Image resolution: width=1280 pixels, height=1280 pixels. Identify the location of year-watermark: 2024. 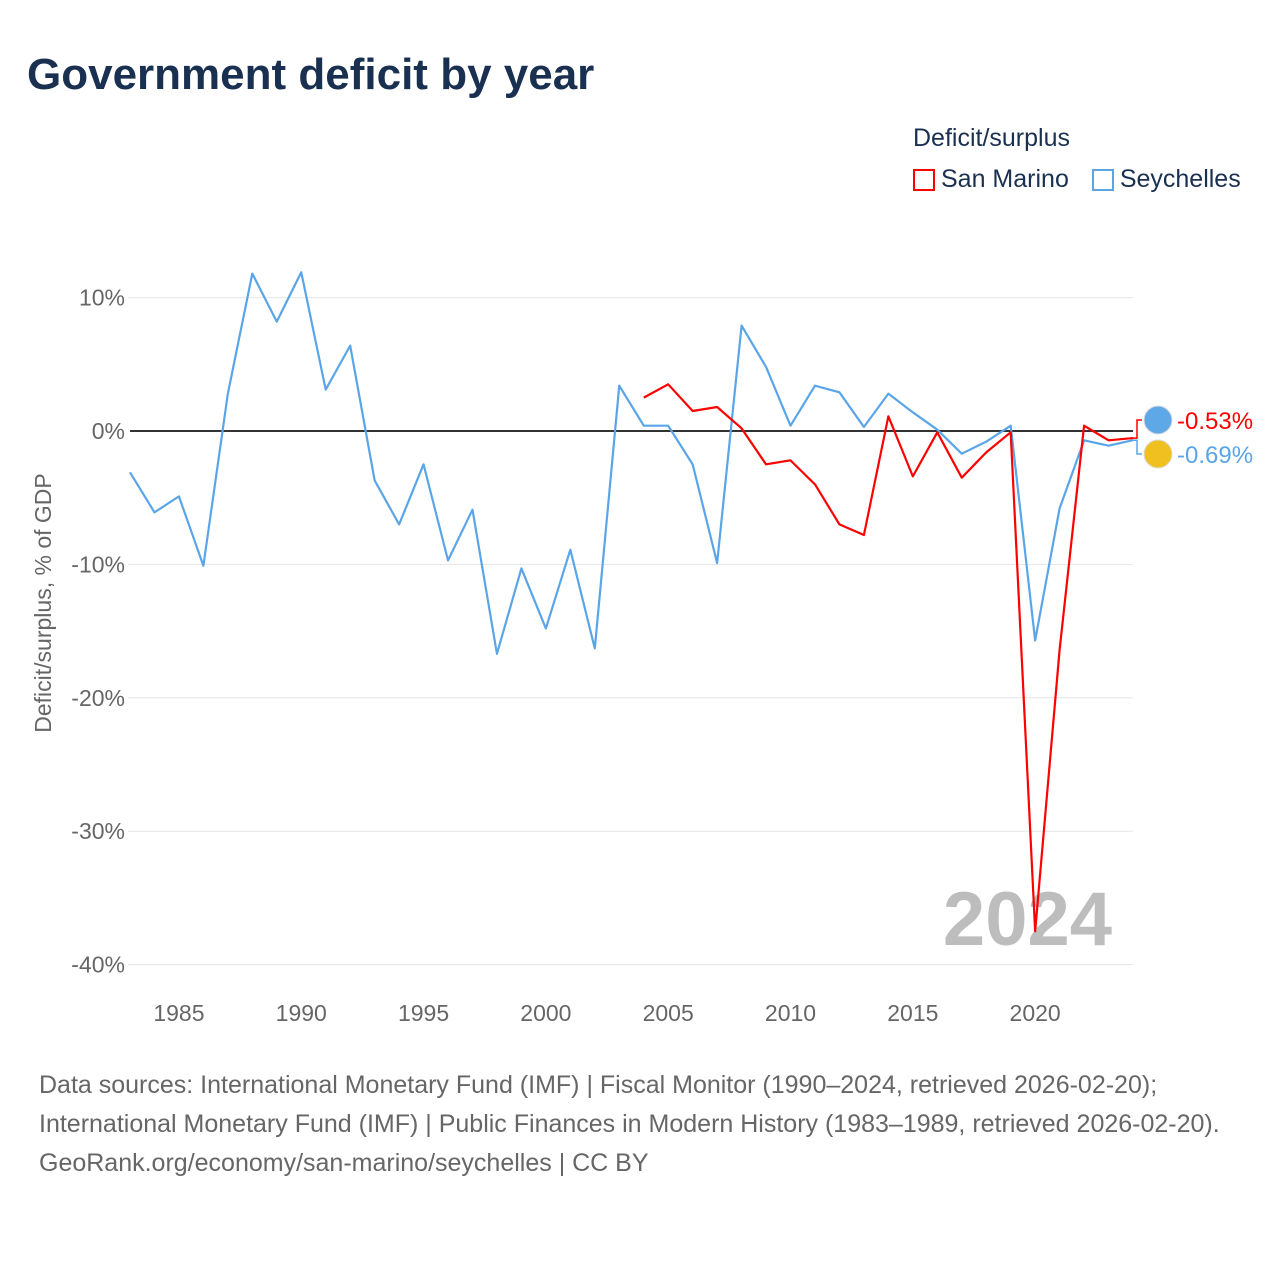
(1027, 919).